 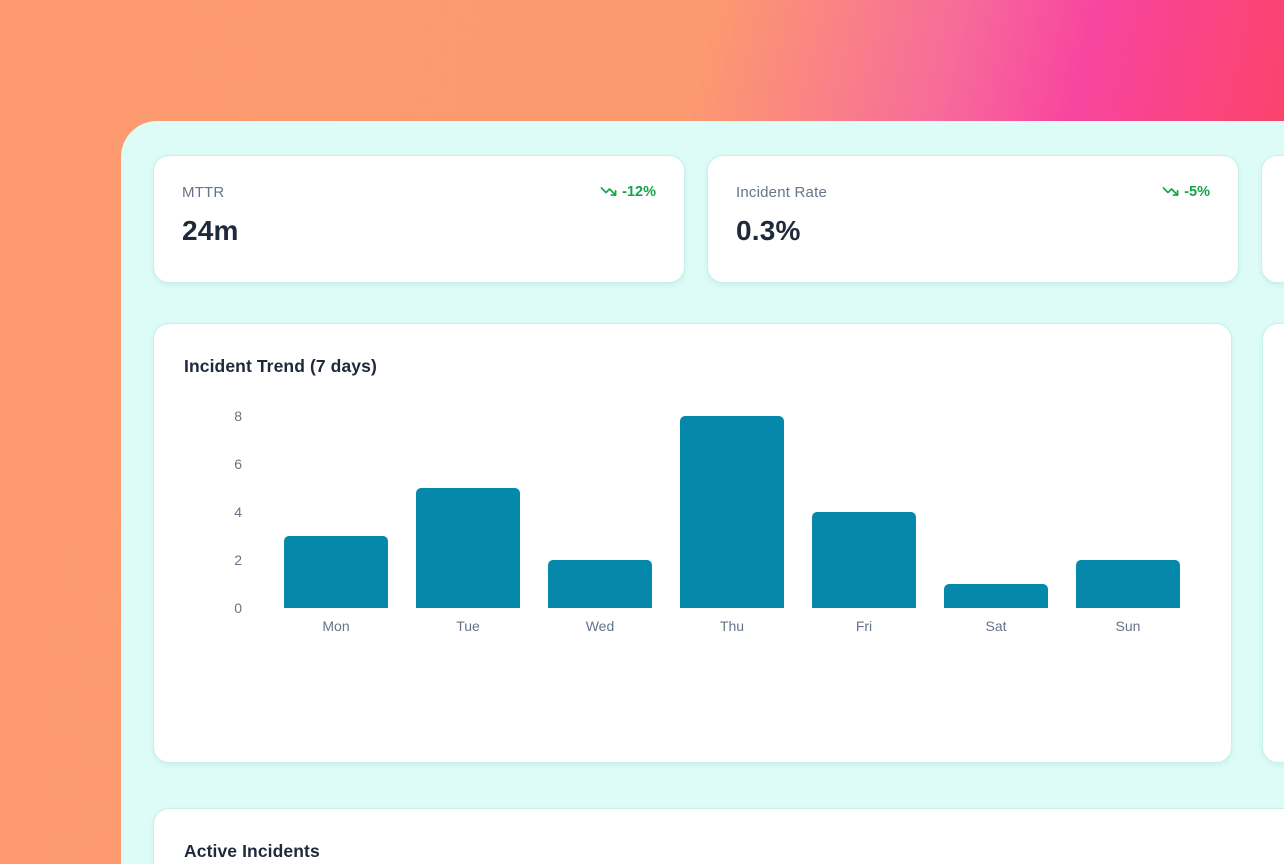 I want to click on x-tick-label: Mon, so click(x=336, y=626).